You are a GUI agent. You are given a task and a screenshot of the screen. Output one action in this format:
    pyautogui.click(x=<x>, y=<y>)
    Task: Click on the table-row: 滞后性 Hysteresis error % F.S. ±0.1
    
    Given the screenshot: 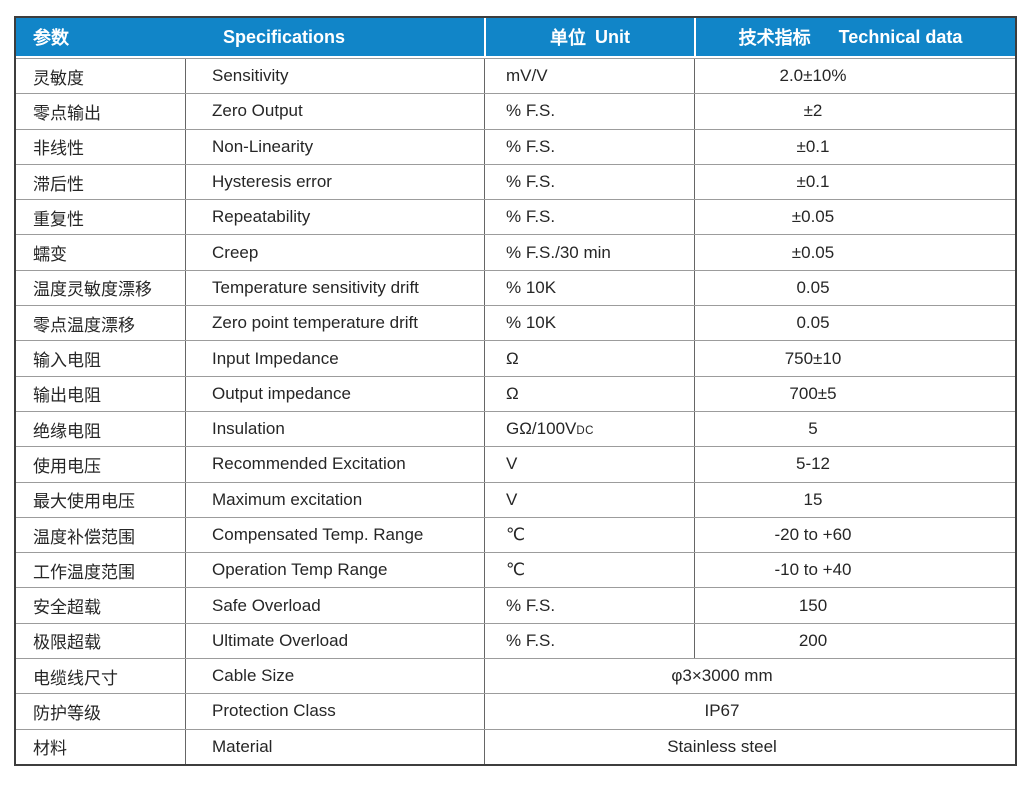 What is the action you would take?
    pyautogui.click(x=515, y=181)
    